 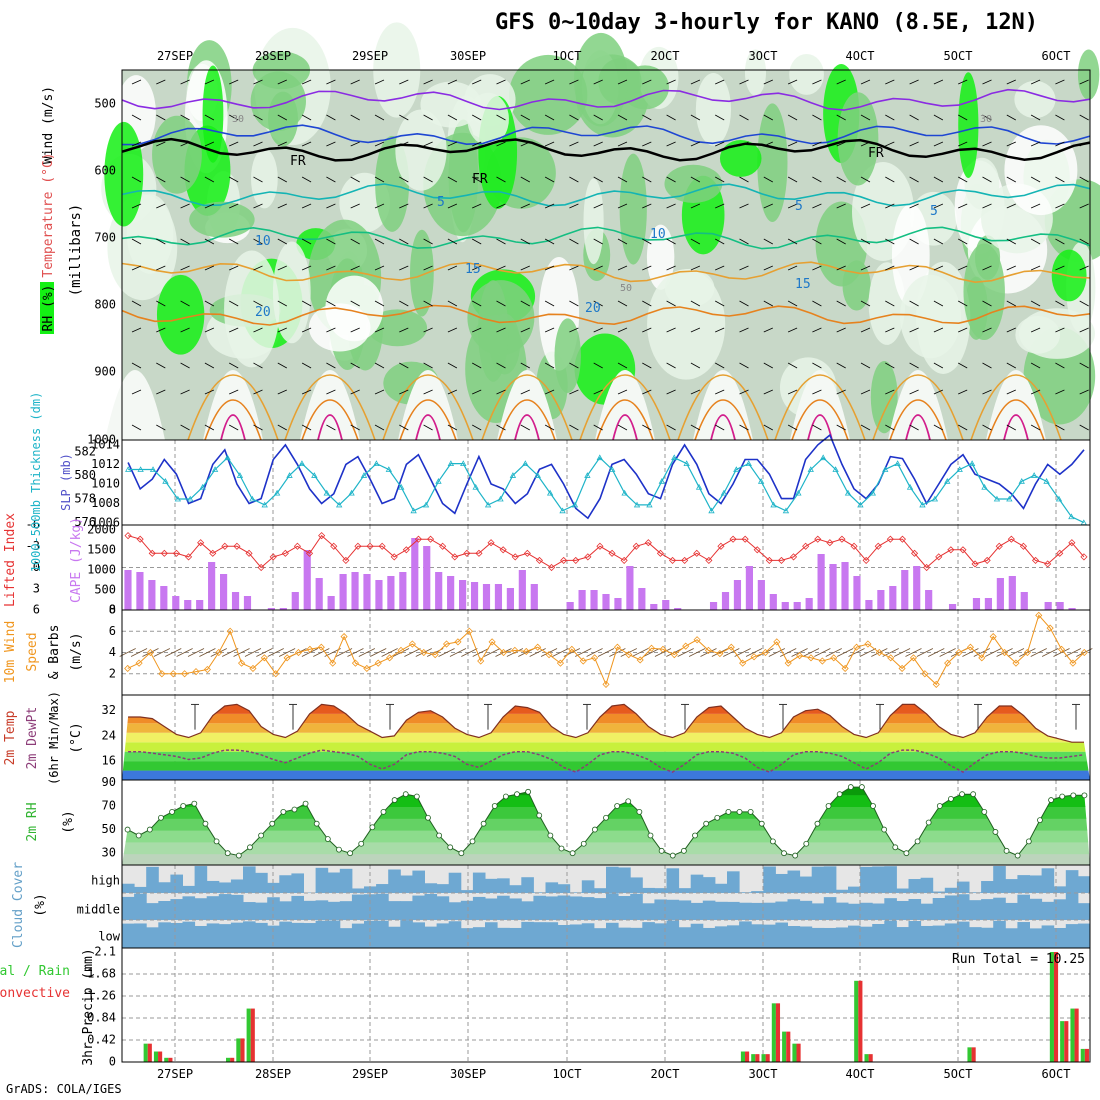 What do you see at coordinates (986, 119) in the screenshot?
I see `contour-label: 30` at bounding box center [986, 119].